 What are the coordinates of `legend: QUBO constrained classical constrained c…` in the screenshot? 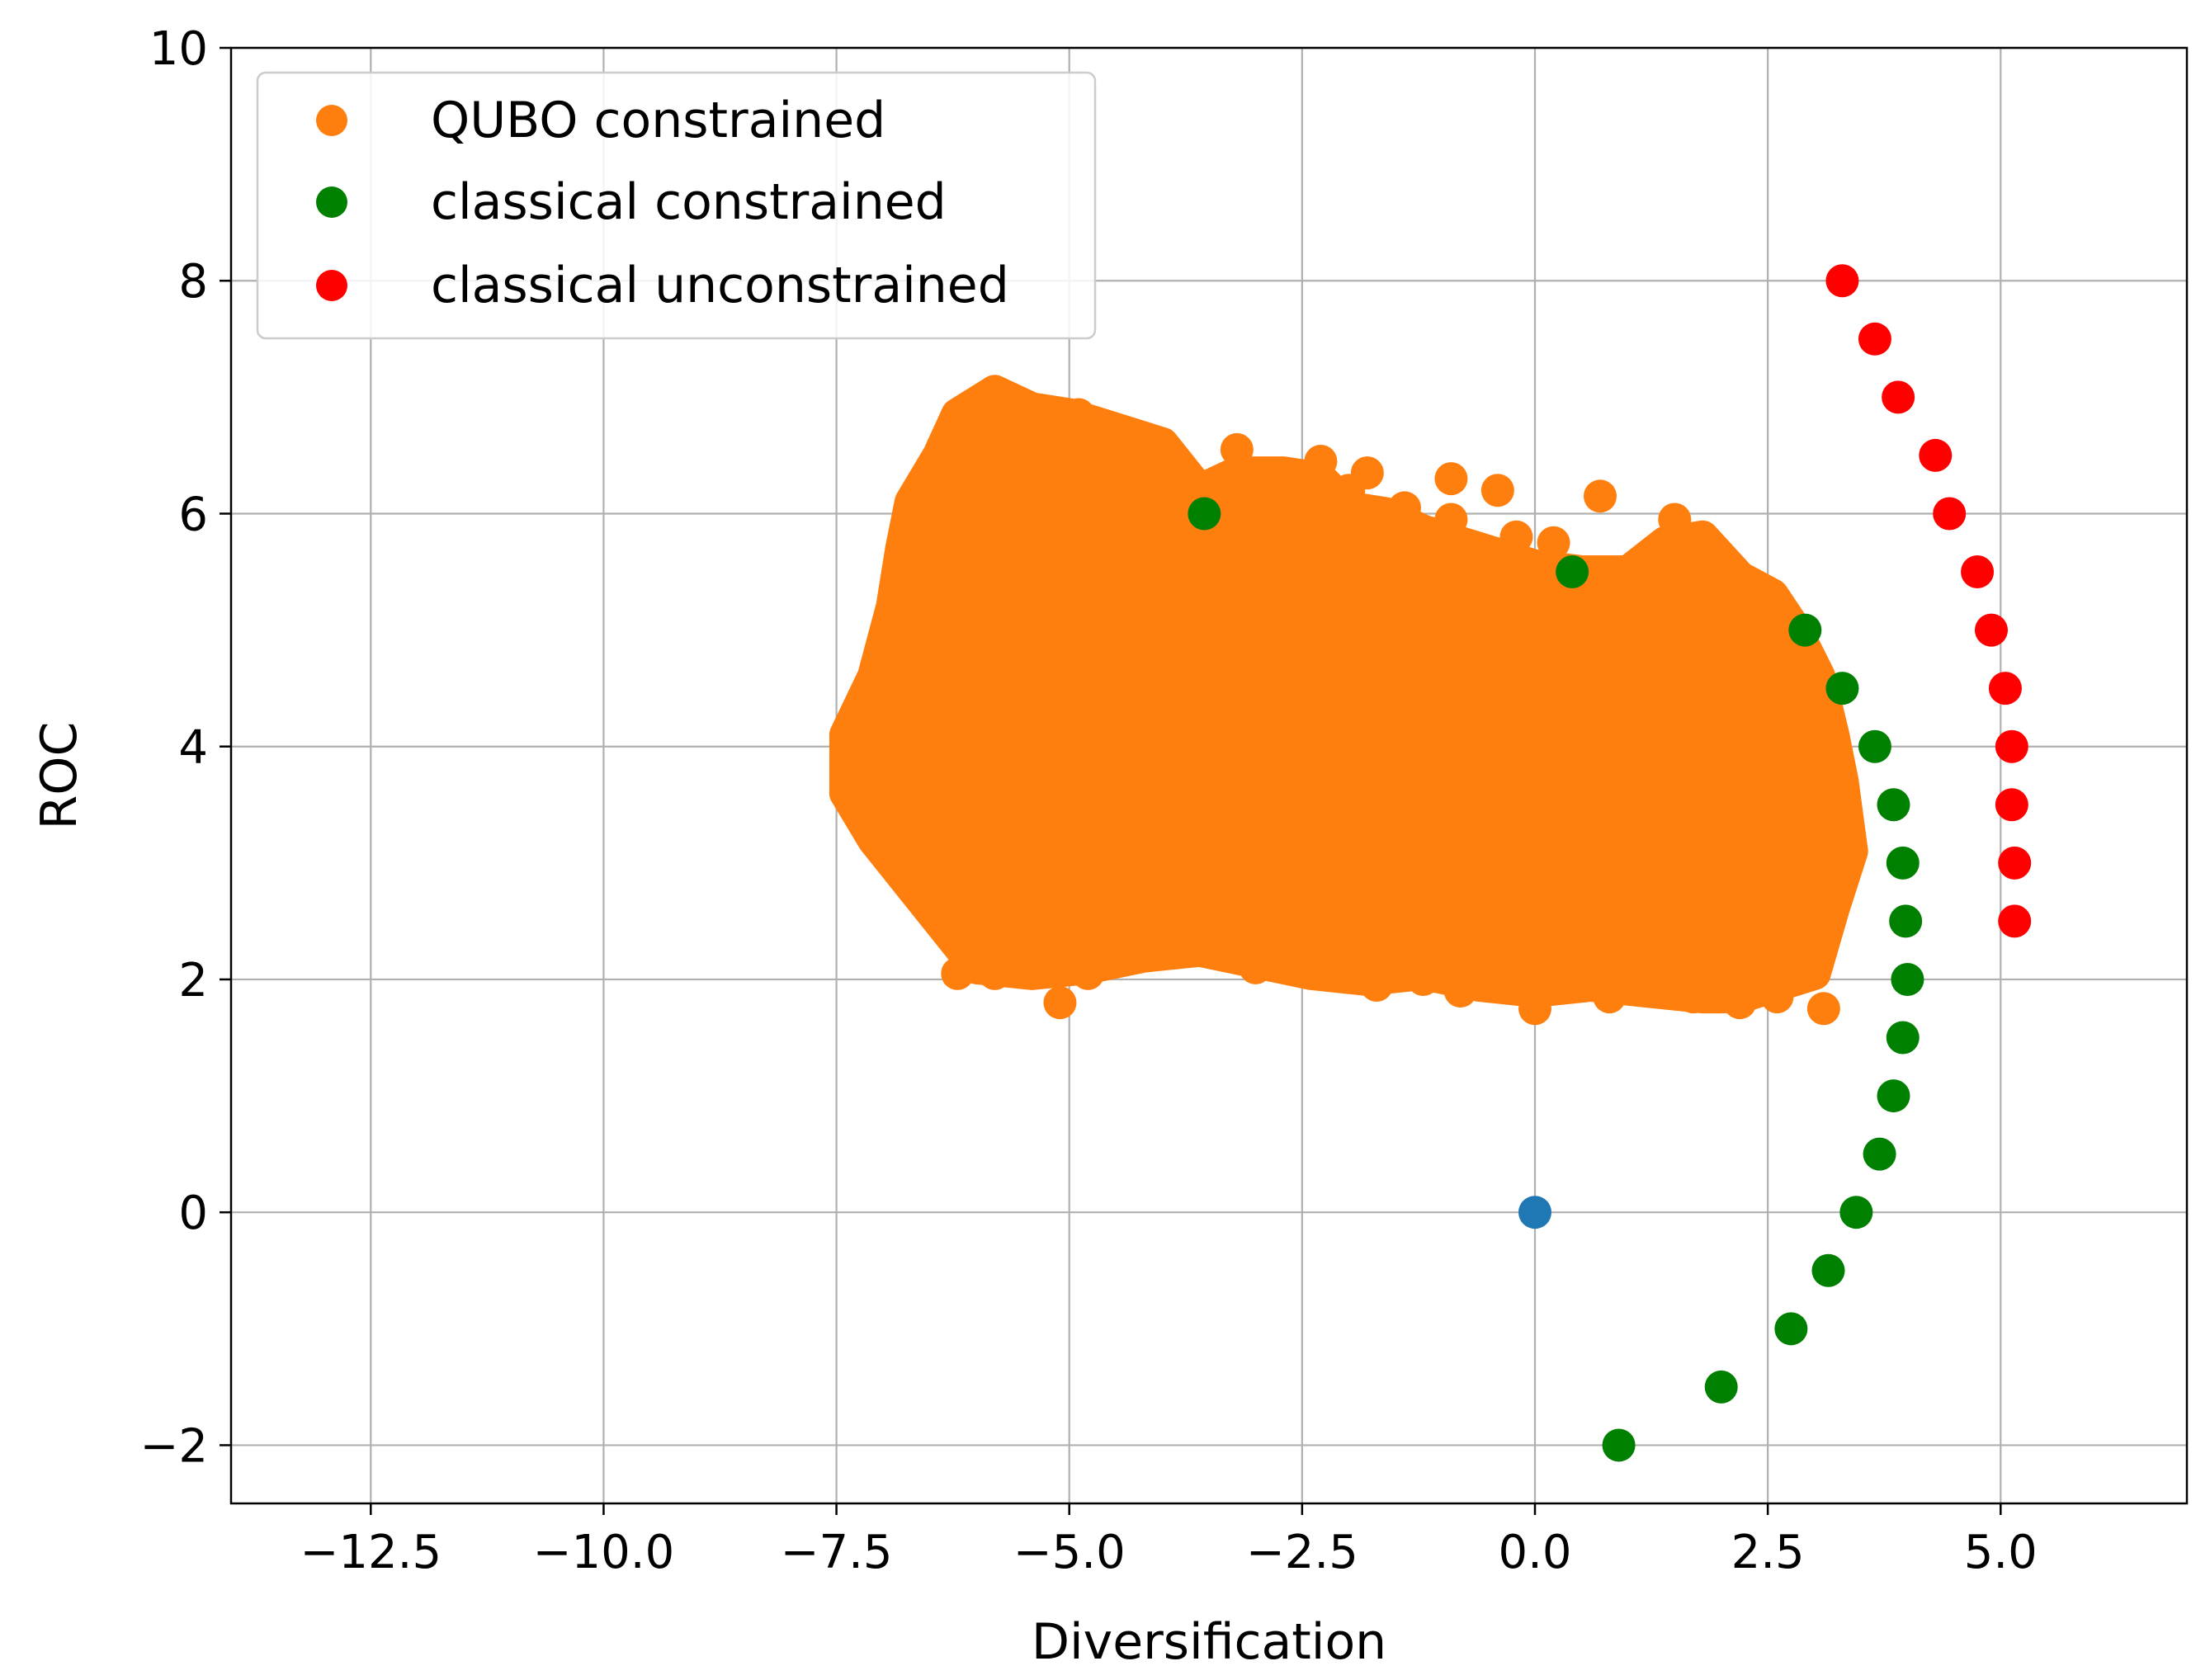 It's located at (676, 205).